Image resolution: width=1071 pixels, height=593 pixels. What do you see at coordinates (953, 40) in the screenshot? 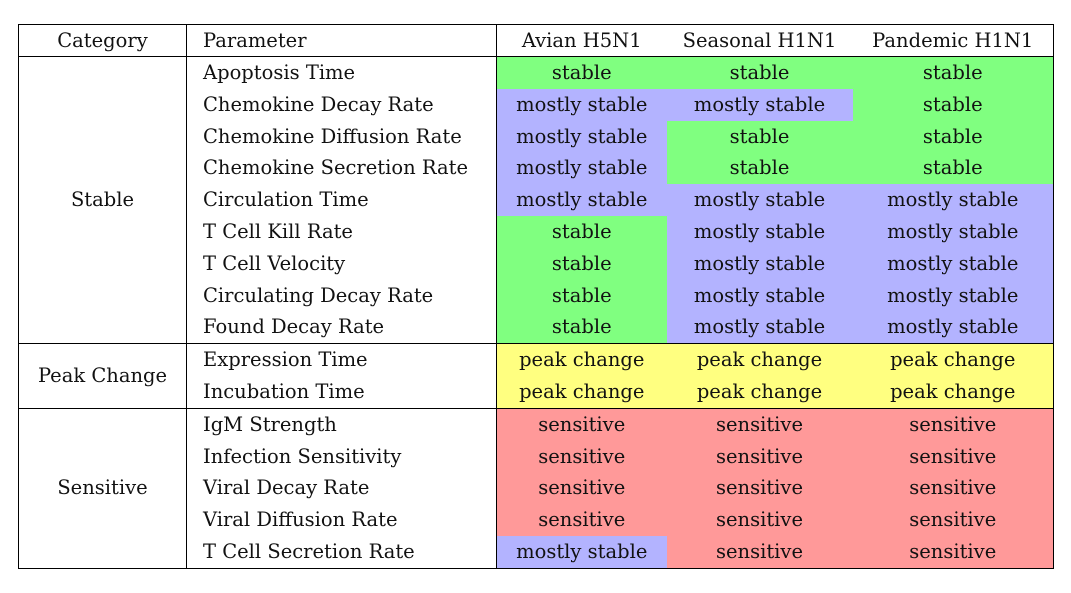
I see `header-pandemic-h1n1: Pandemic H1N1` at bounding box center [953, 40].